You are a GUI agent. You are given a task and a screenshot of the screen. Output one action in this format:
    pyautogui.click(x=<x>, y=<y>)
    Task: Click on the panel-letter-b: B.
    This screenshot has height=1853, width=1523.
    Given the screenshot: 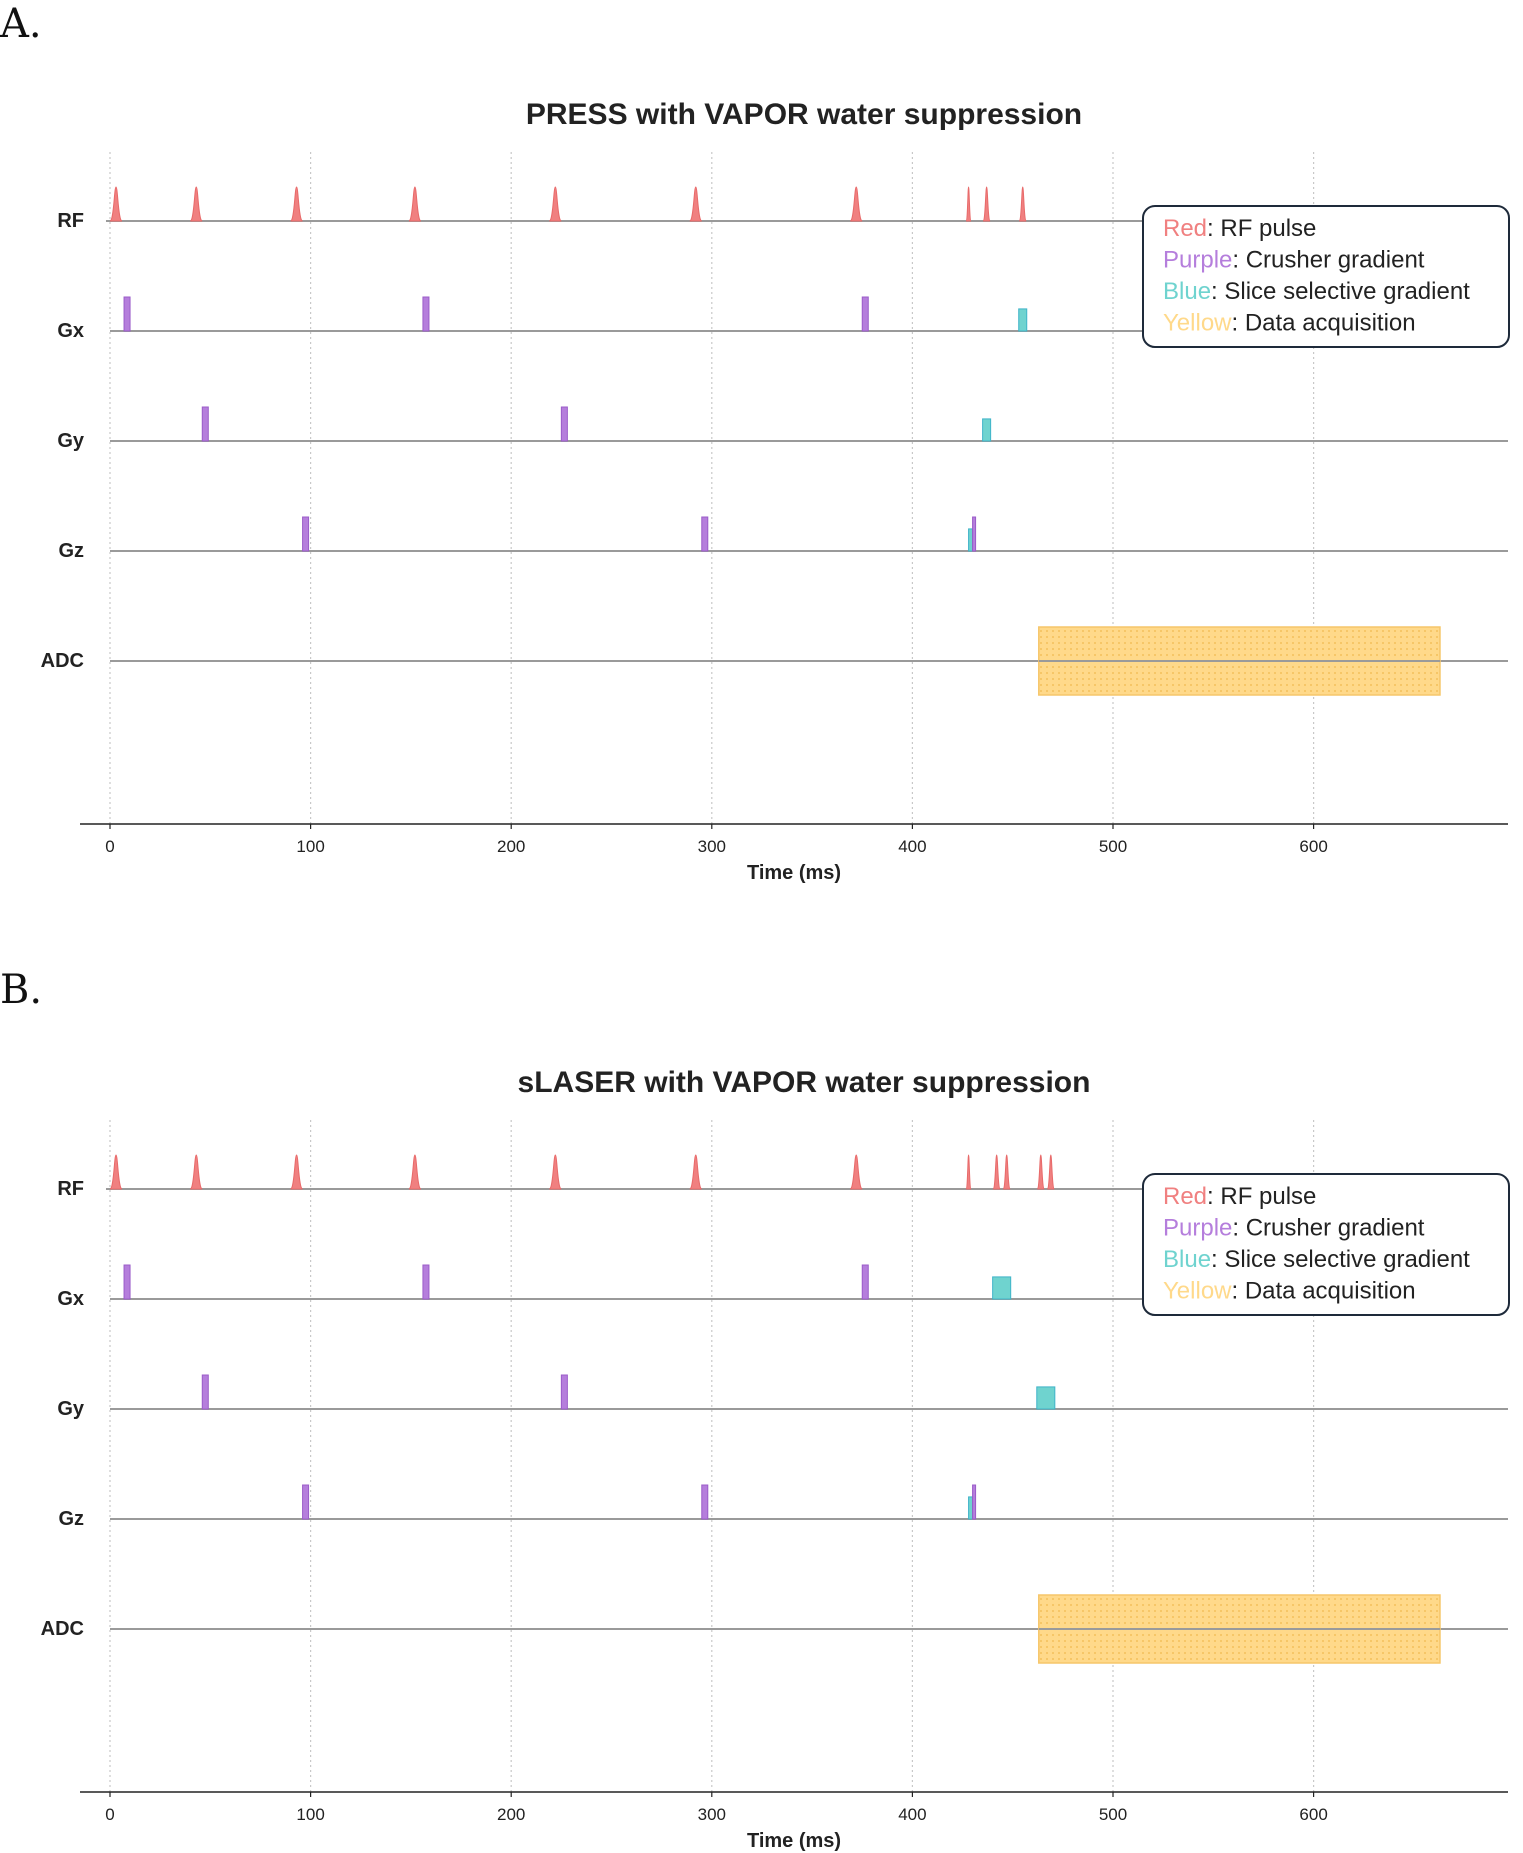 What is the action you would take?
    pyautogui.click(x=21, y=990)
    